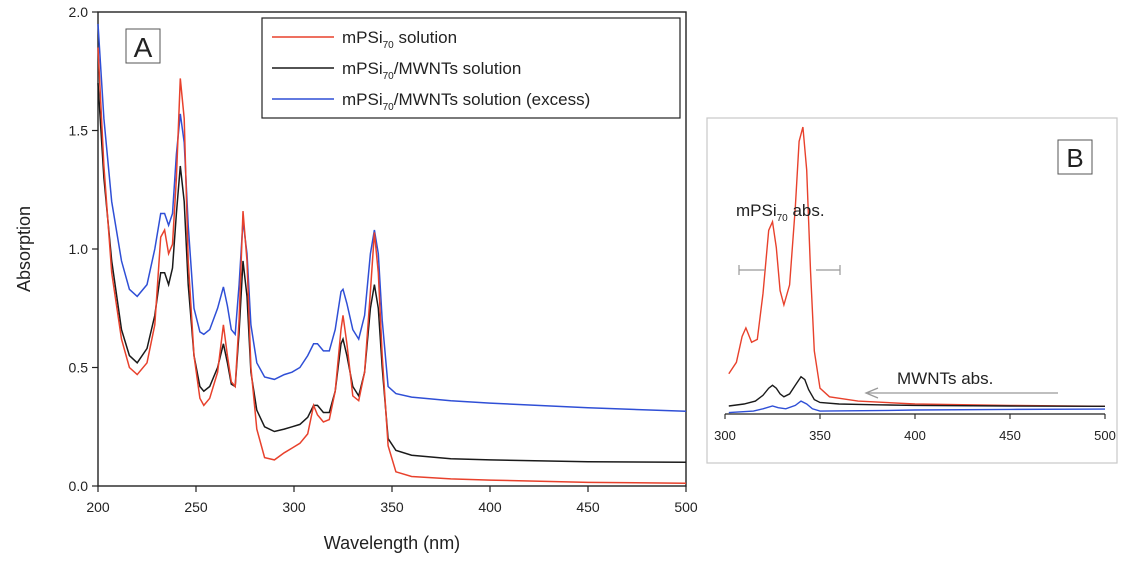 The width and height of the screenshot is (1123, 565). I want to click on panel-a-x-tick-labels: 200 250 300 350 400 450 500, so click(392, 507).